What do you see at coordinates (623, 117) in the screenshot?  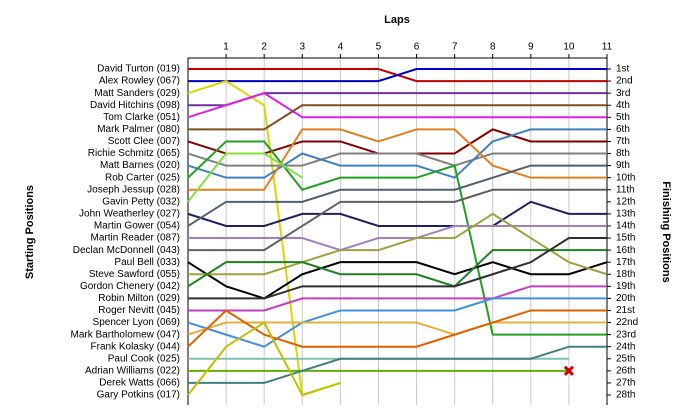 I see `y-tick-label: 5th` at bounding box center [623, 117].